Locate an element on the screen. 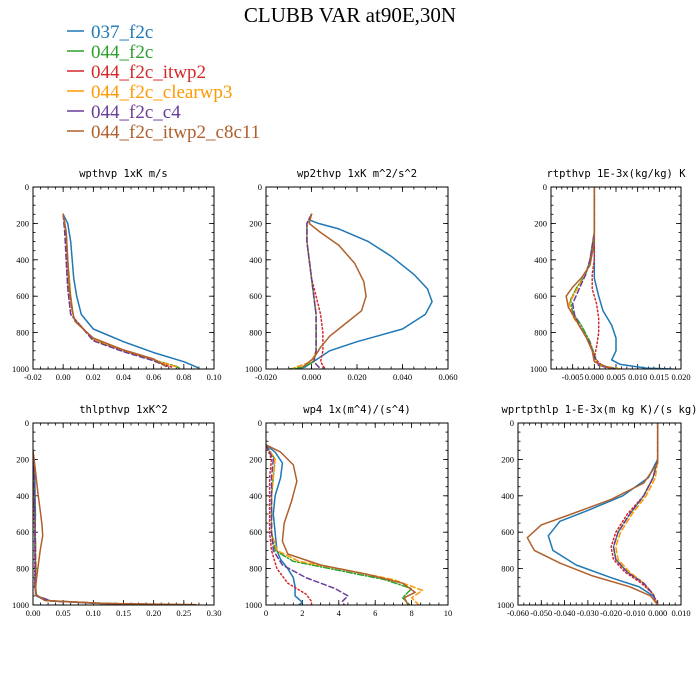 The height and width of the screenshot is (700, 700). legend-entry: 044_f2c_clearwp3 is located at coordinates (149, 92).